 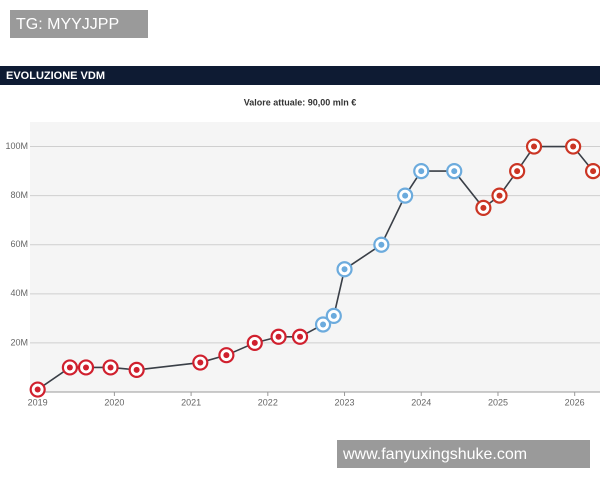 I want to click on y-tick-label: 80M, so click(x=19, y=195).